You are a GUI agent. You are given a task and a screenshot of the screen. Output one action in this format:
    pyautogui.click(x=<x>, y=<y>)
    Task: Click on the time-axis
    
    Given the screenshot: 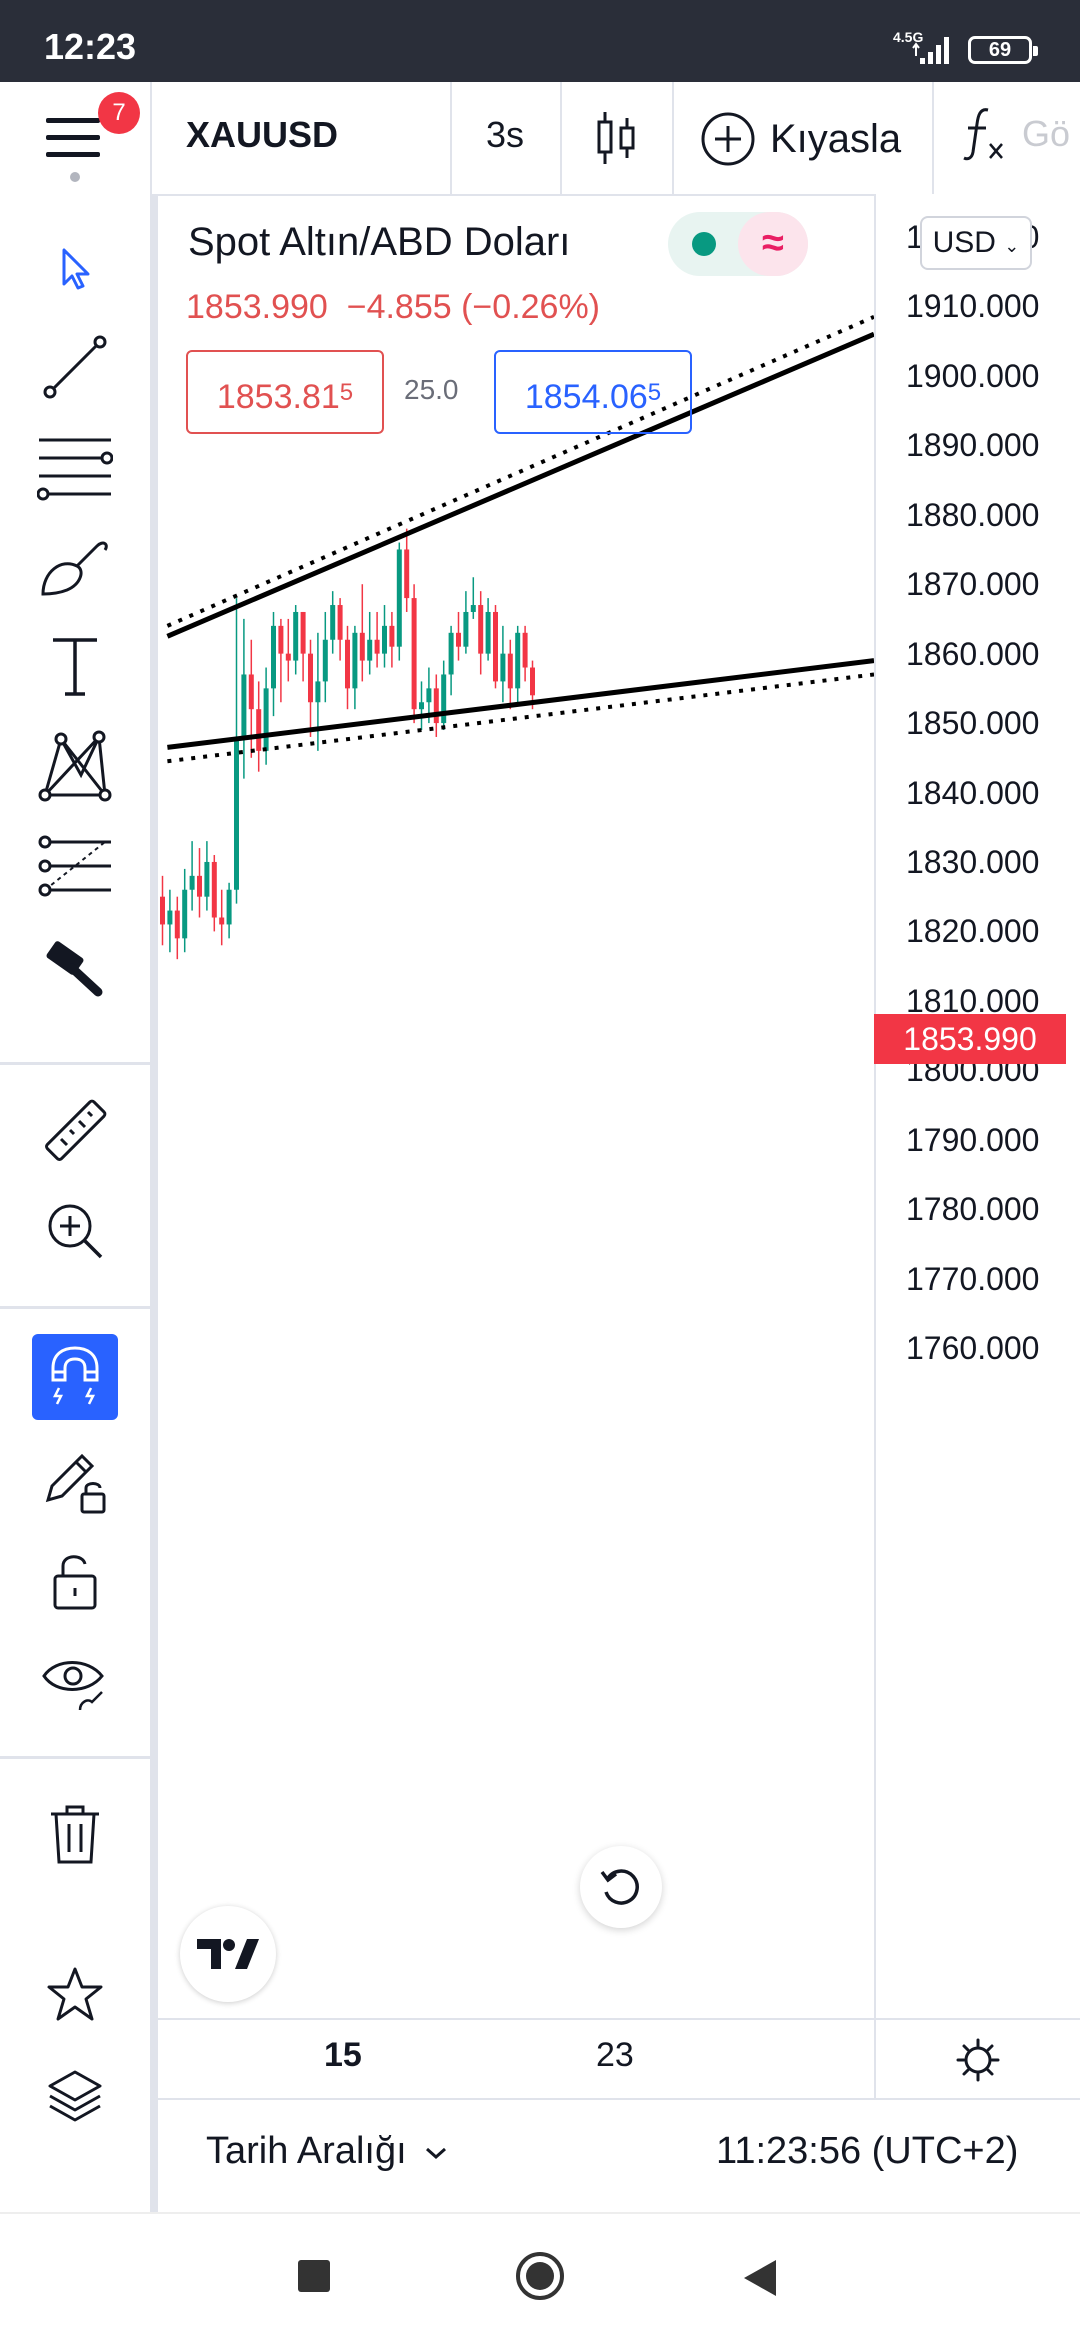 What is the action you would take?
    pyautogui.click(x=619, y=2059)
    